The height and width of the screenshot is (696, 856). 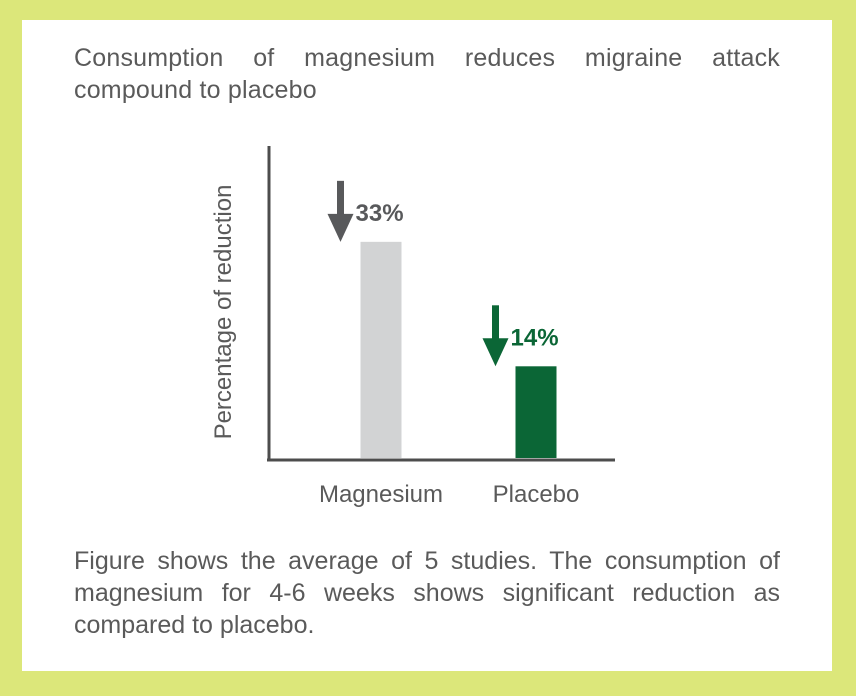 What do you see at coordinates (381, 349) in the screenshot?
I see `bar-magnesium` at bounding box center [381, 349].